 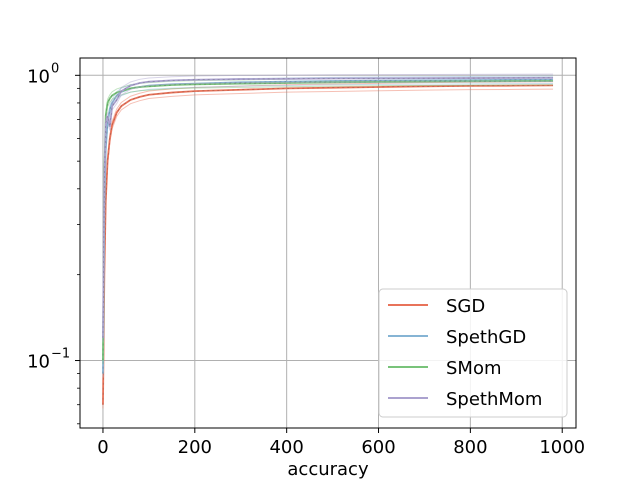 I want to click on x-tick-label: 800, so click(x=470, y=447).